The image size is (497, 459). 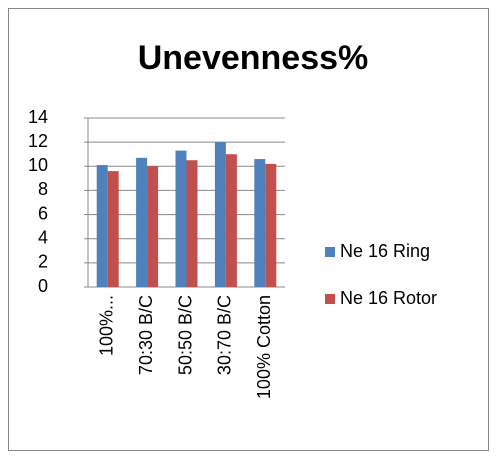 What do you see at coordinates (43, 213) in the screenshot?
I see `y-tick-label: 6` at bounding box center [43, 213].